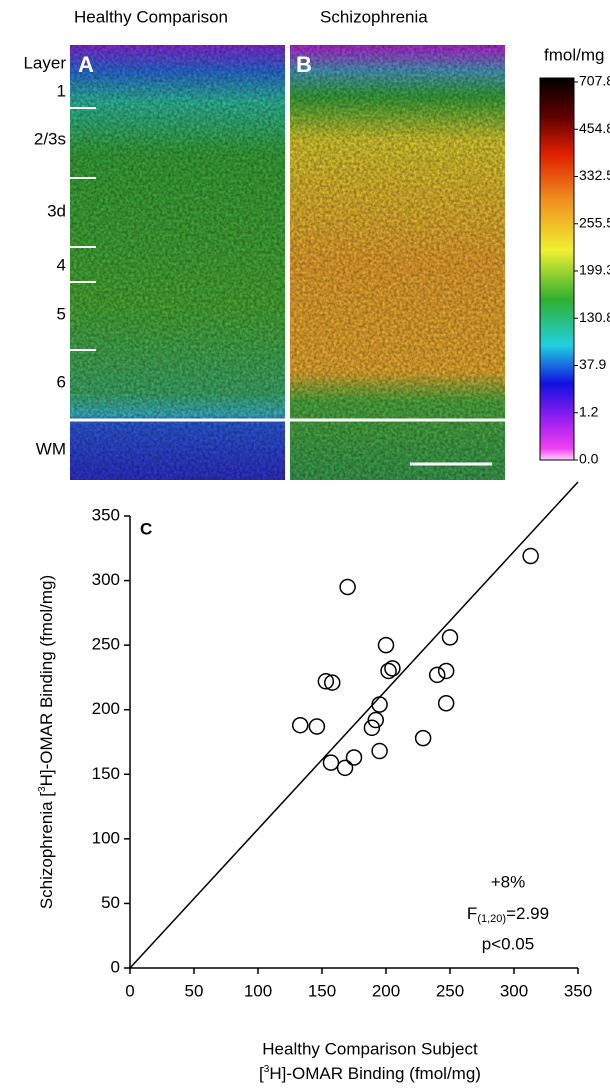 The width and height of the screenshot is (610, 1088). Describe the element at coordinates (61, 90) in the screenshot. I see `layer-label: 1` at that location.